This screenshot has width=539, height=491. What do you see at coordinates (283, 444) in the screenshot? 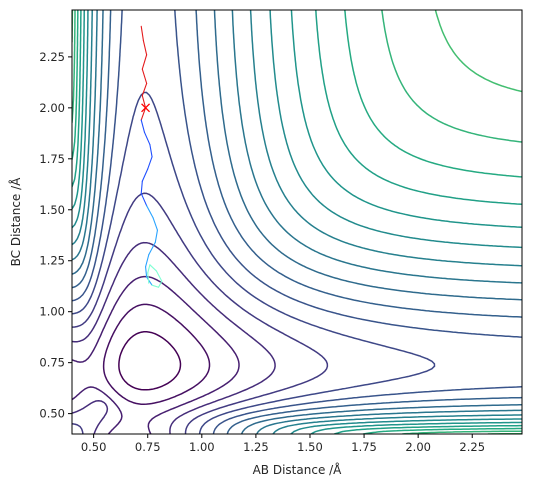
I see `x-axis-ticks: 0.50 0.75 1.00 1.25 1.50 1.75 2.00 2.25` at bounding box center [283, 444].